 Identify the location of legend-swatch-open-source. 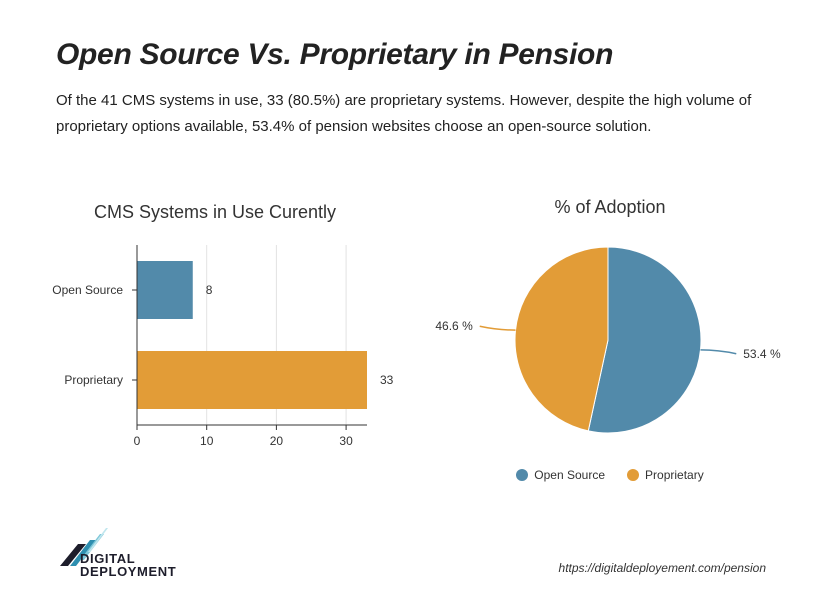
(522, 475).